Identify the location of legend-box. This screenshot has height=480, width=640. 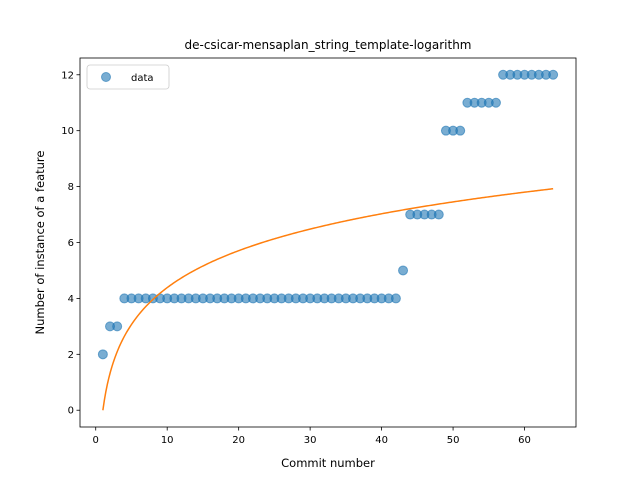
(128, 77).